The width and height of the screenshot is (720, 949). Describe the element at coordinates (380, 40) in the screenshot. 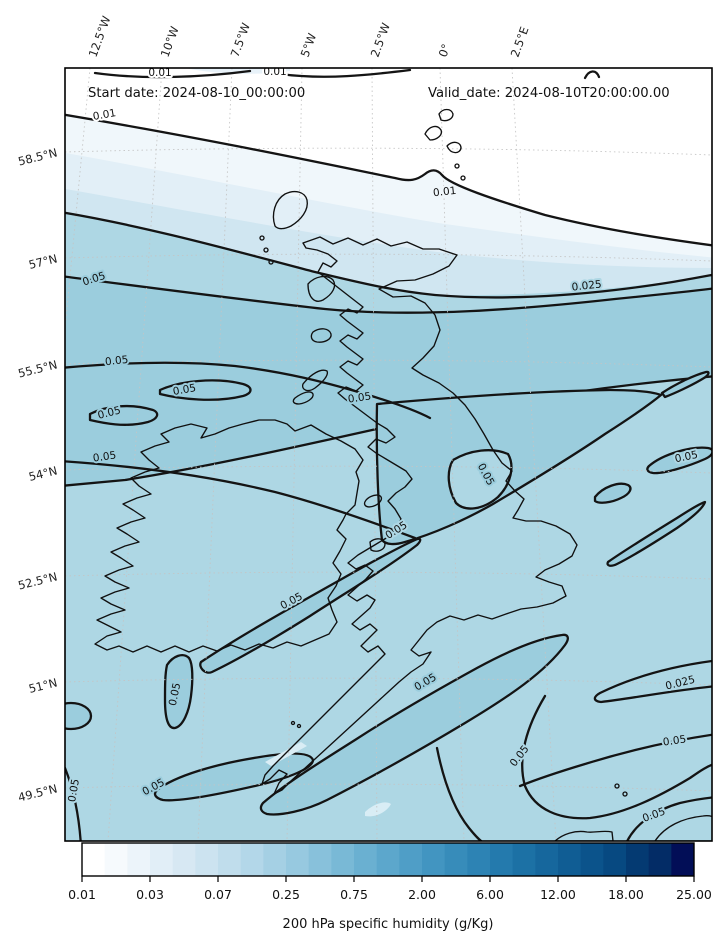

I see `x-tick-label: 2.5°W` at that location.